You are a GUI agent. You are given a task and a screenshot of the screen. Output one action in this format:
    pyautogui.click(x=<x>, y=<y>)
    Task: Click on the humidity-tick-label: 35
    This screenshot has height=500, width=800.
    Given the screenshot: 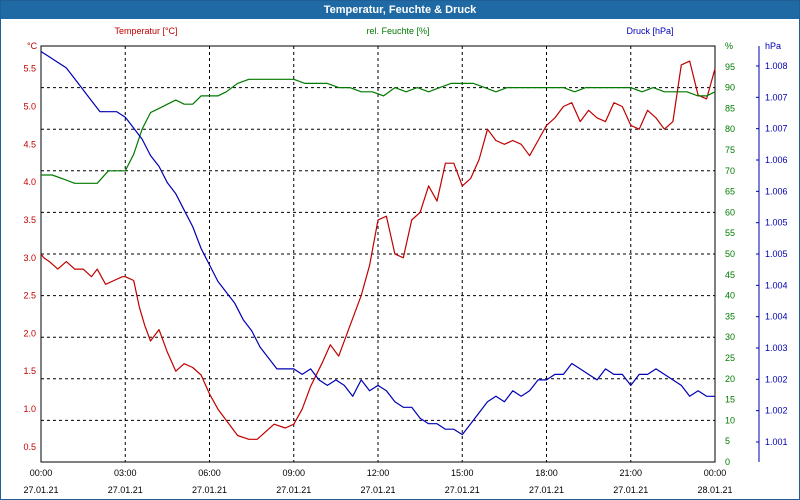 What is the action you would take?
    pyautogui.click(x=730, y=316)
    